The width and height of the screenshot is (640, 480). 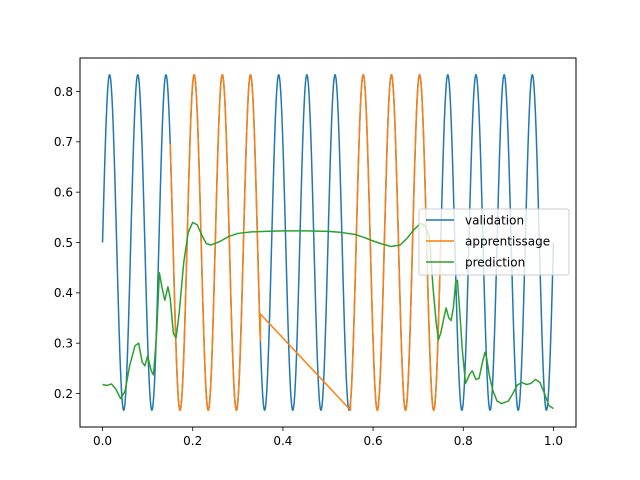 I want to click on legend-label-apprentissage: apprentissage, so click(x=507, y=242).